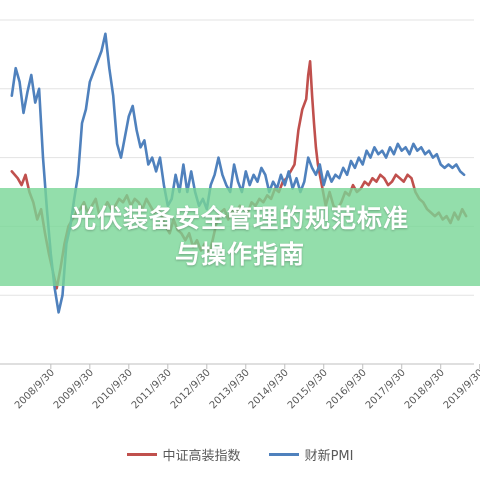 The image size is (480, 480). Describe the element at coordinates (152, 389) in the screenshot. I see `x-tick-label-3: 2011/9/30` at that location.